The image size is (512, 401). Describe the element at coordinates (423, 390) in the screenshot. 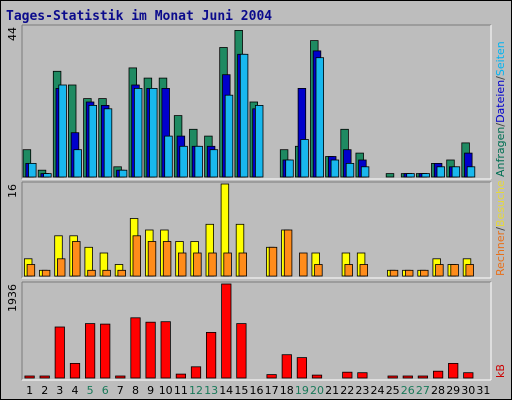

I see `tick-label-day-27: 27` at that location.